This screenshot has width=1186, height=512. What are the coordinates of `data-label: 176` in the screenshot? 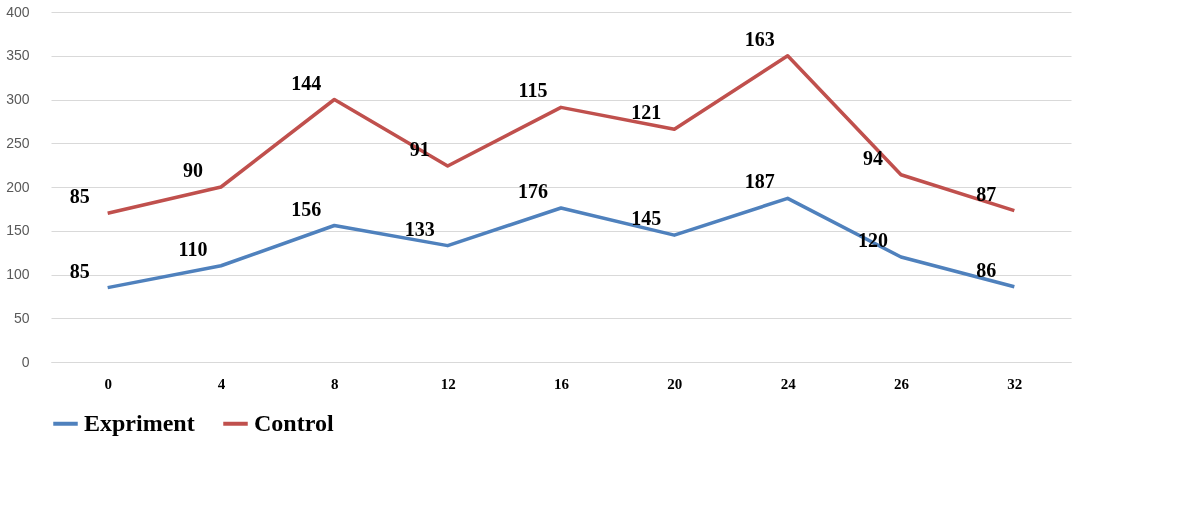 It's located at (533, 191).